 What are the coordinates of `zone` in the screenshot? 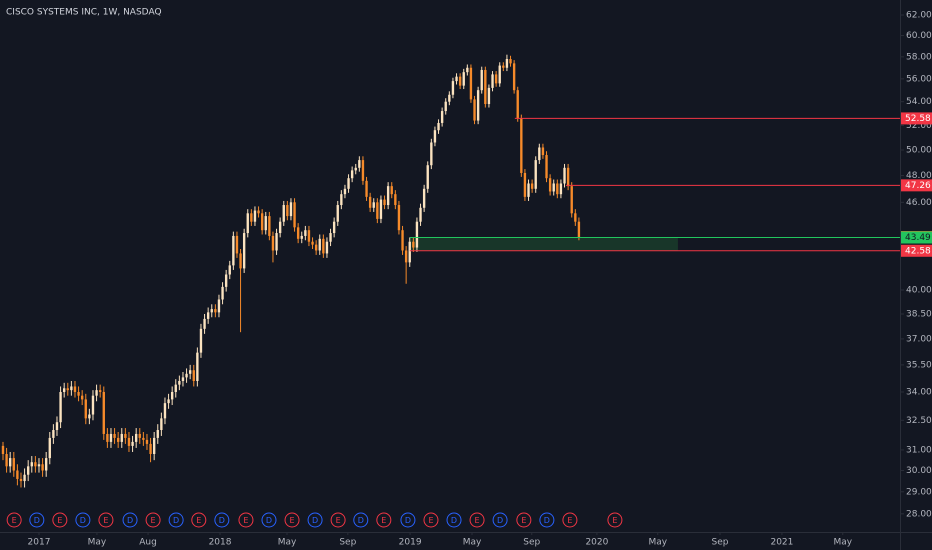 It's located at (543, 244).